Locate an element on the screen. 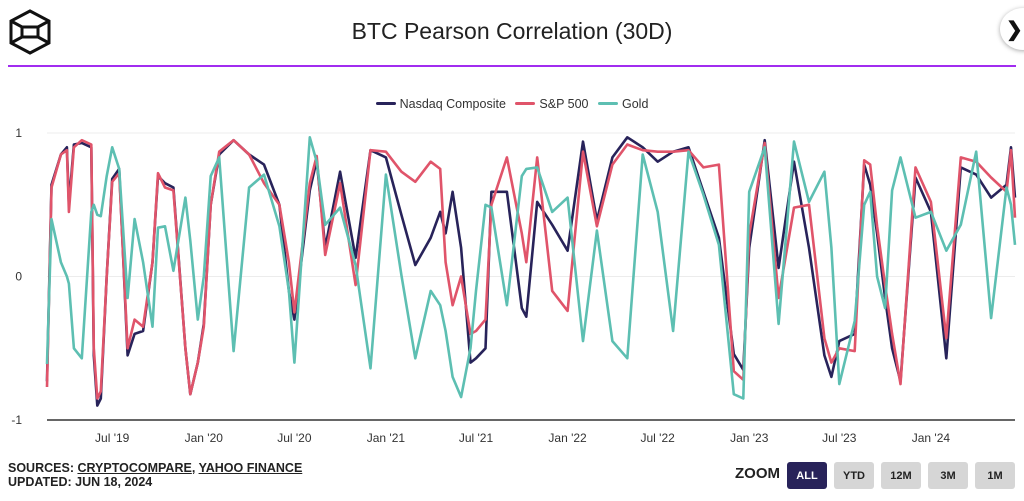  zoom-3m-button: 3M is located at coordinates (948, 475).